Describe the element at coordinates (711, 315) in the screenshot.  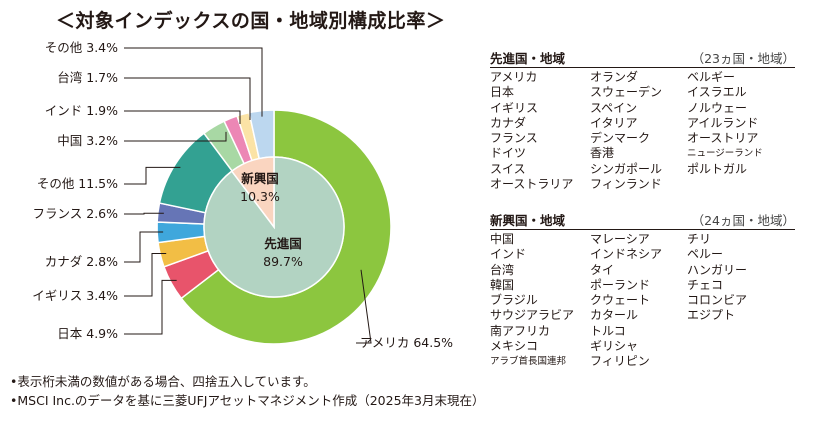
I see `emerging-country: エジプト` at that location.